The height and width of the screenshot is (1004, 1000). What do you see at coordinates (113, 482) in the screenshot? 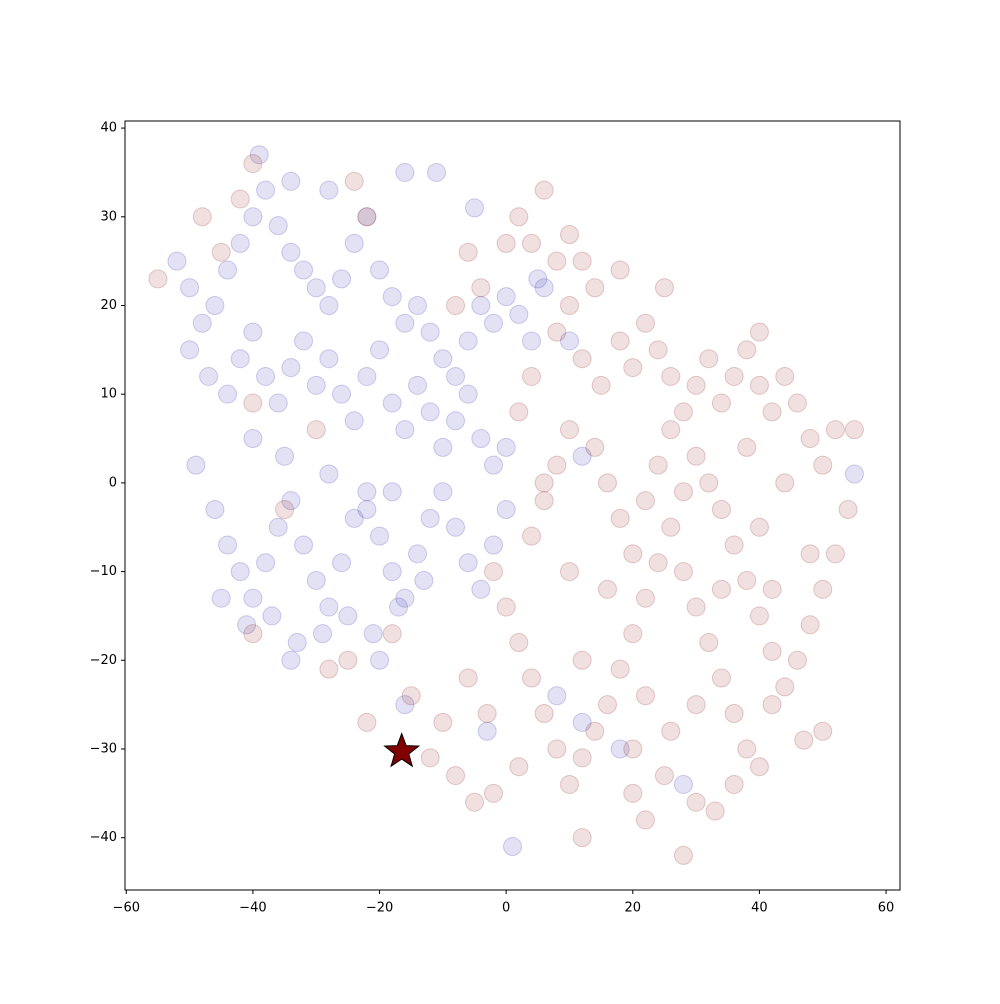
I see `y-tick-label: 0` at bounding box center [113, 482].